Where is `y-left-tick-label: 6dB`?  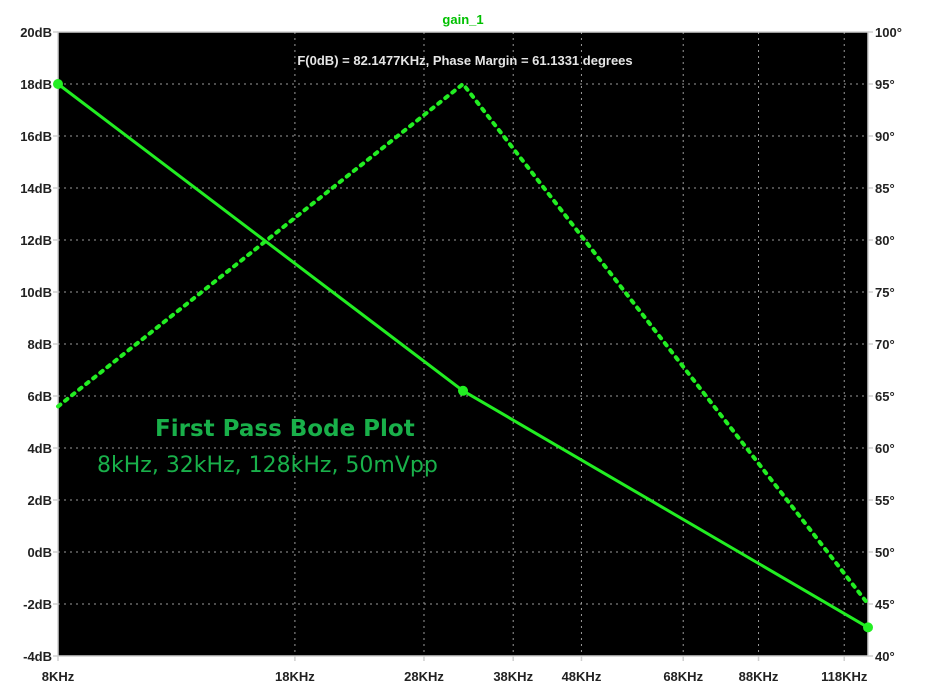
y-left-tick-label: 6dB is located at coordinates (39, 396).